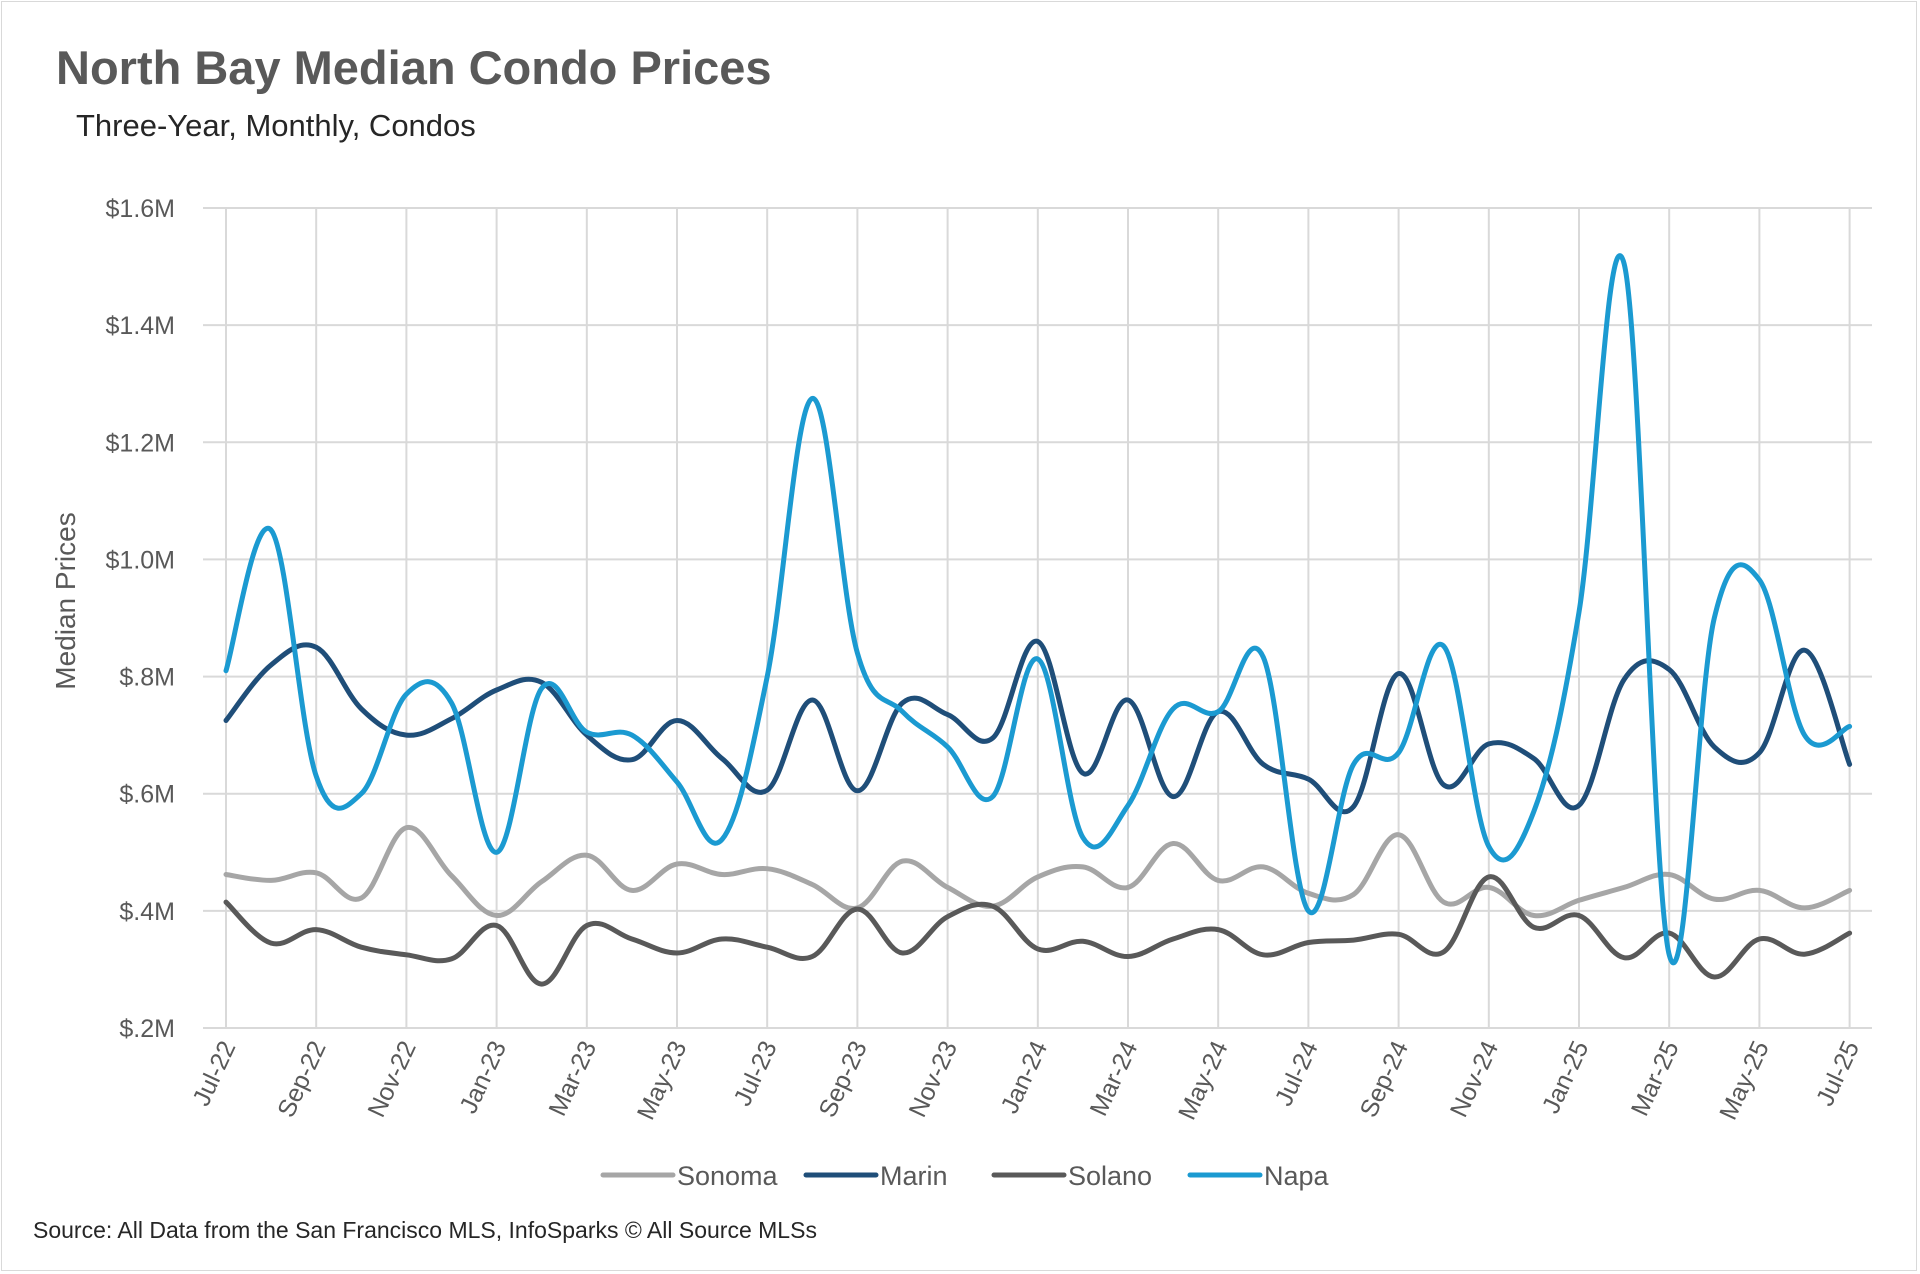  I want to click on y-tick-label: $1.2M, so click(140, 443).